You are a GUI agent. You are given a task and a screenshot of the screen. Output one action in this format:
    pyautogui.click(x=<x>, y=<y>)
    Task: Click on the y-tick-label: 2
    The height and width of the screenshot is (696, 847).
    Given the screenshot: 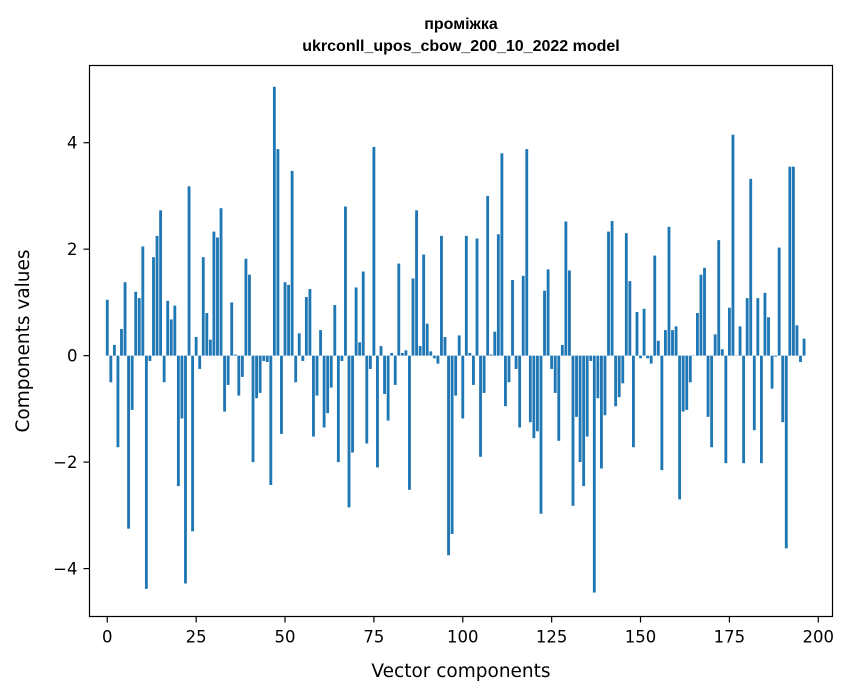 What is the action you would take?
    pyautogui.click(x=72, y=249)
    